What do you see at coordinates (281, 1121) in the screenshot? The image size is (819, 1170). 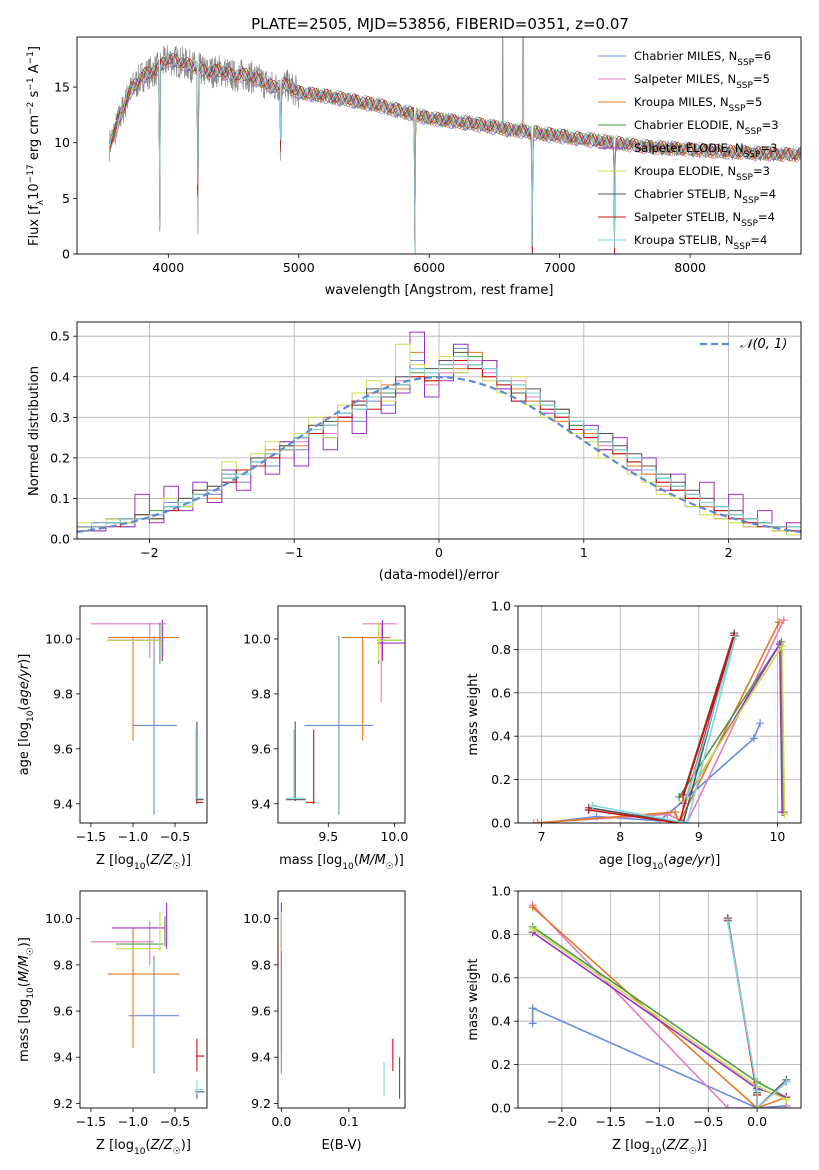 I see `x-tick-label: 0.0` at bounding box center [281, 1121].